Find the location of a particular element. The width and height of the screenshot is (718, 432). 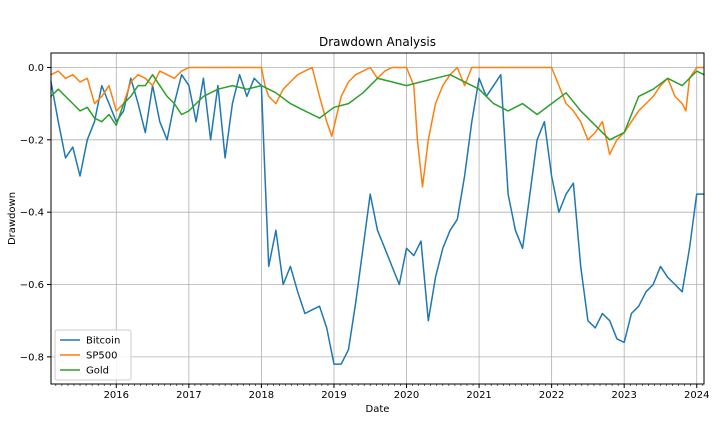

x-tick-label: 2022 is located at coordinates (551, 395).